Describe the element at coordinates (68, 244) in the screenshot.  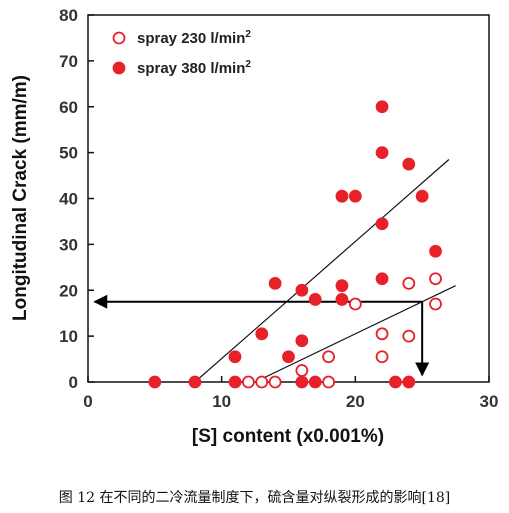
I see `y-tick-label: 30` at that location.